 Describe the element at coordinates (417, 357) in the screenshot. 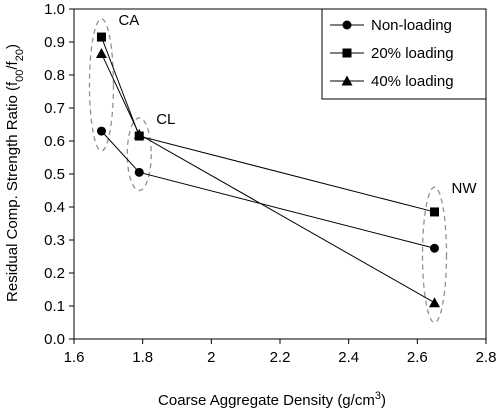

I see `x-tick-label: 2.6` at that location.